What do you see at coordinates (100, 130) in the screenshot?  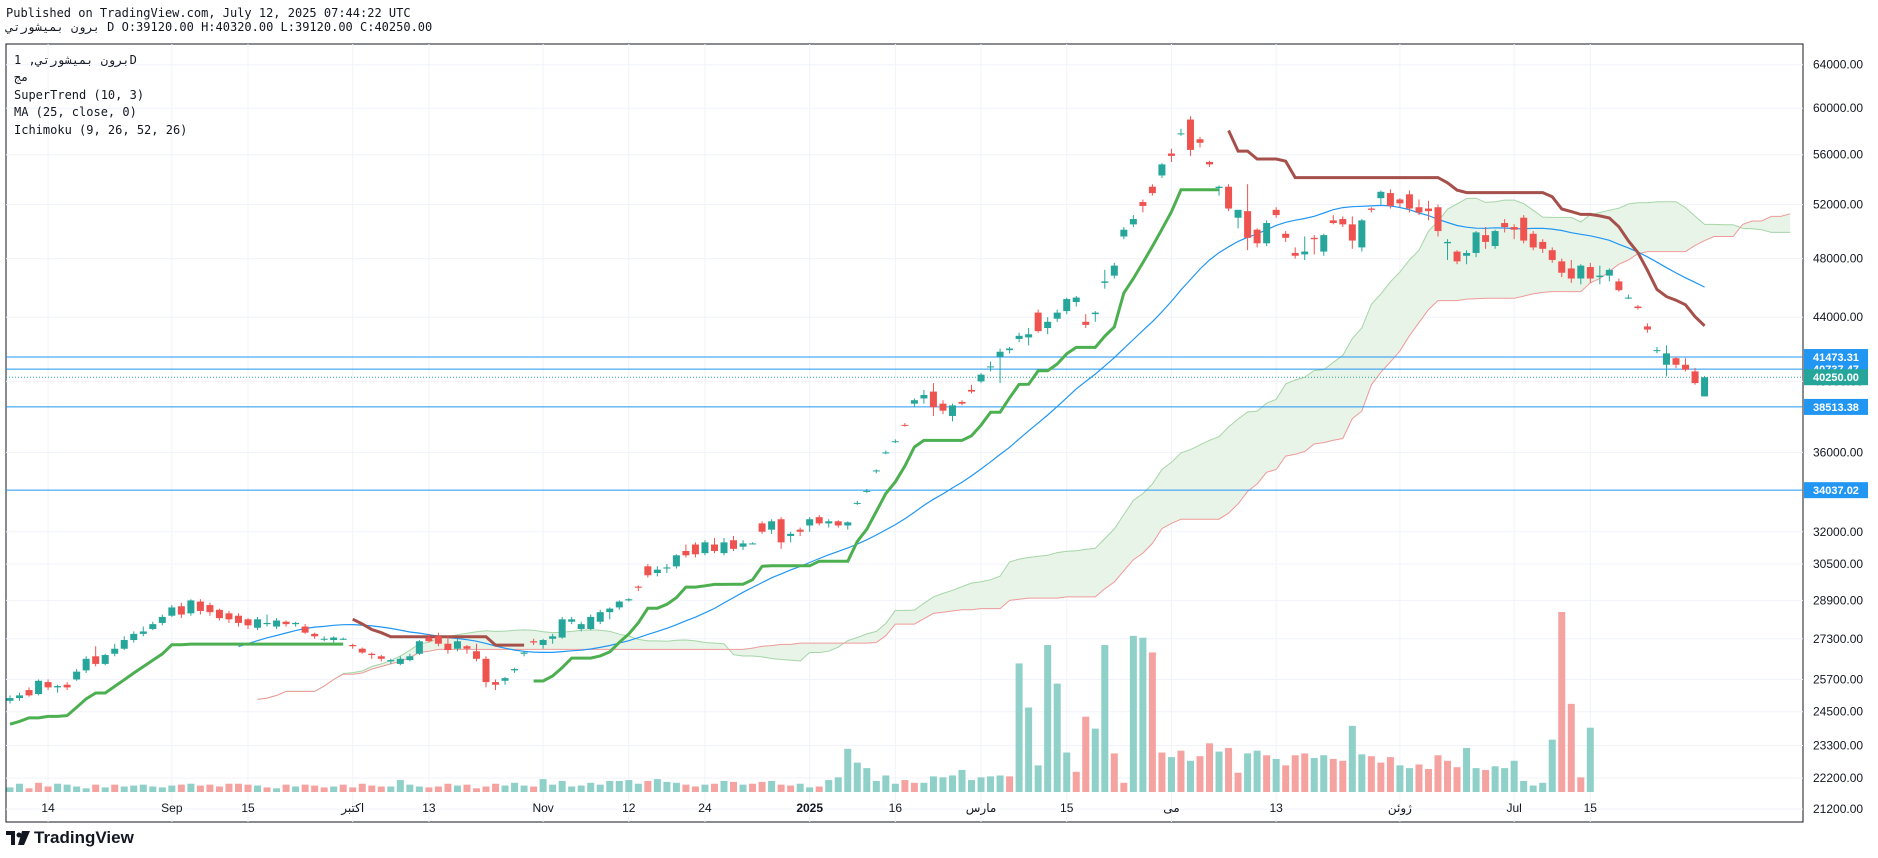 I see `legend-ichimoku: Ichimoku (9, 26, 52, 26)` at bounding box center [100, 130].